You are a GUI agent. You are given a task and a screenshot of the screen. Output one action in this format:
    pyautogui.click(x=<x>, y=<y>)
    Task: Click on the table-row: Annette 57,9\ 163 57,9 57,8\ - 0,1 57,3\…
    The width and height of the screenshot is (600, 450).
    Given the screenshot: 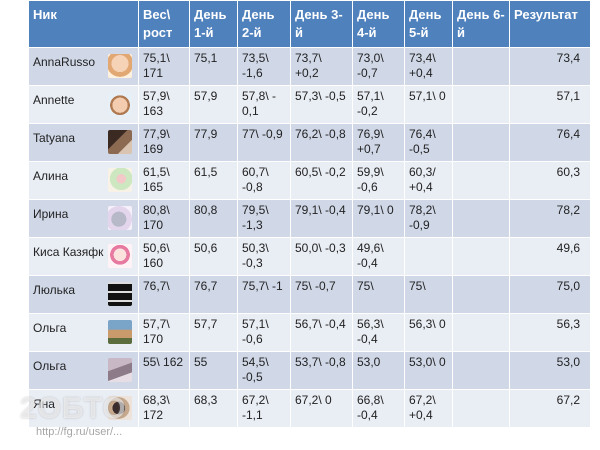 What is the action you would take?
    pyautogui.click(x=309, y=104)
    